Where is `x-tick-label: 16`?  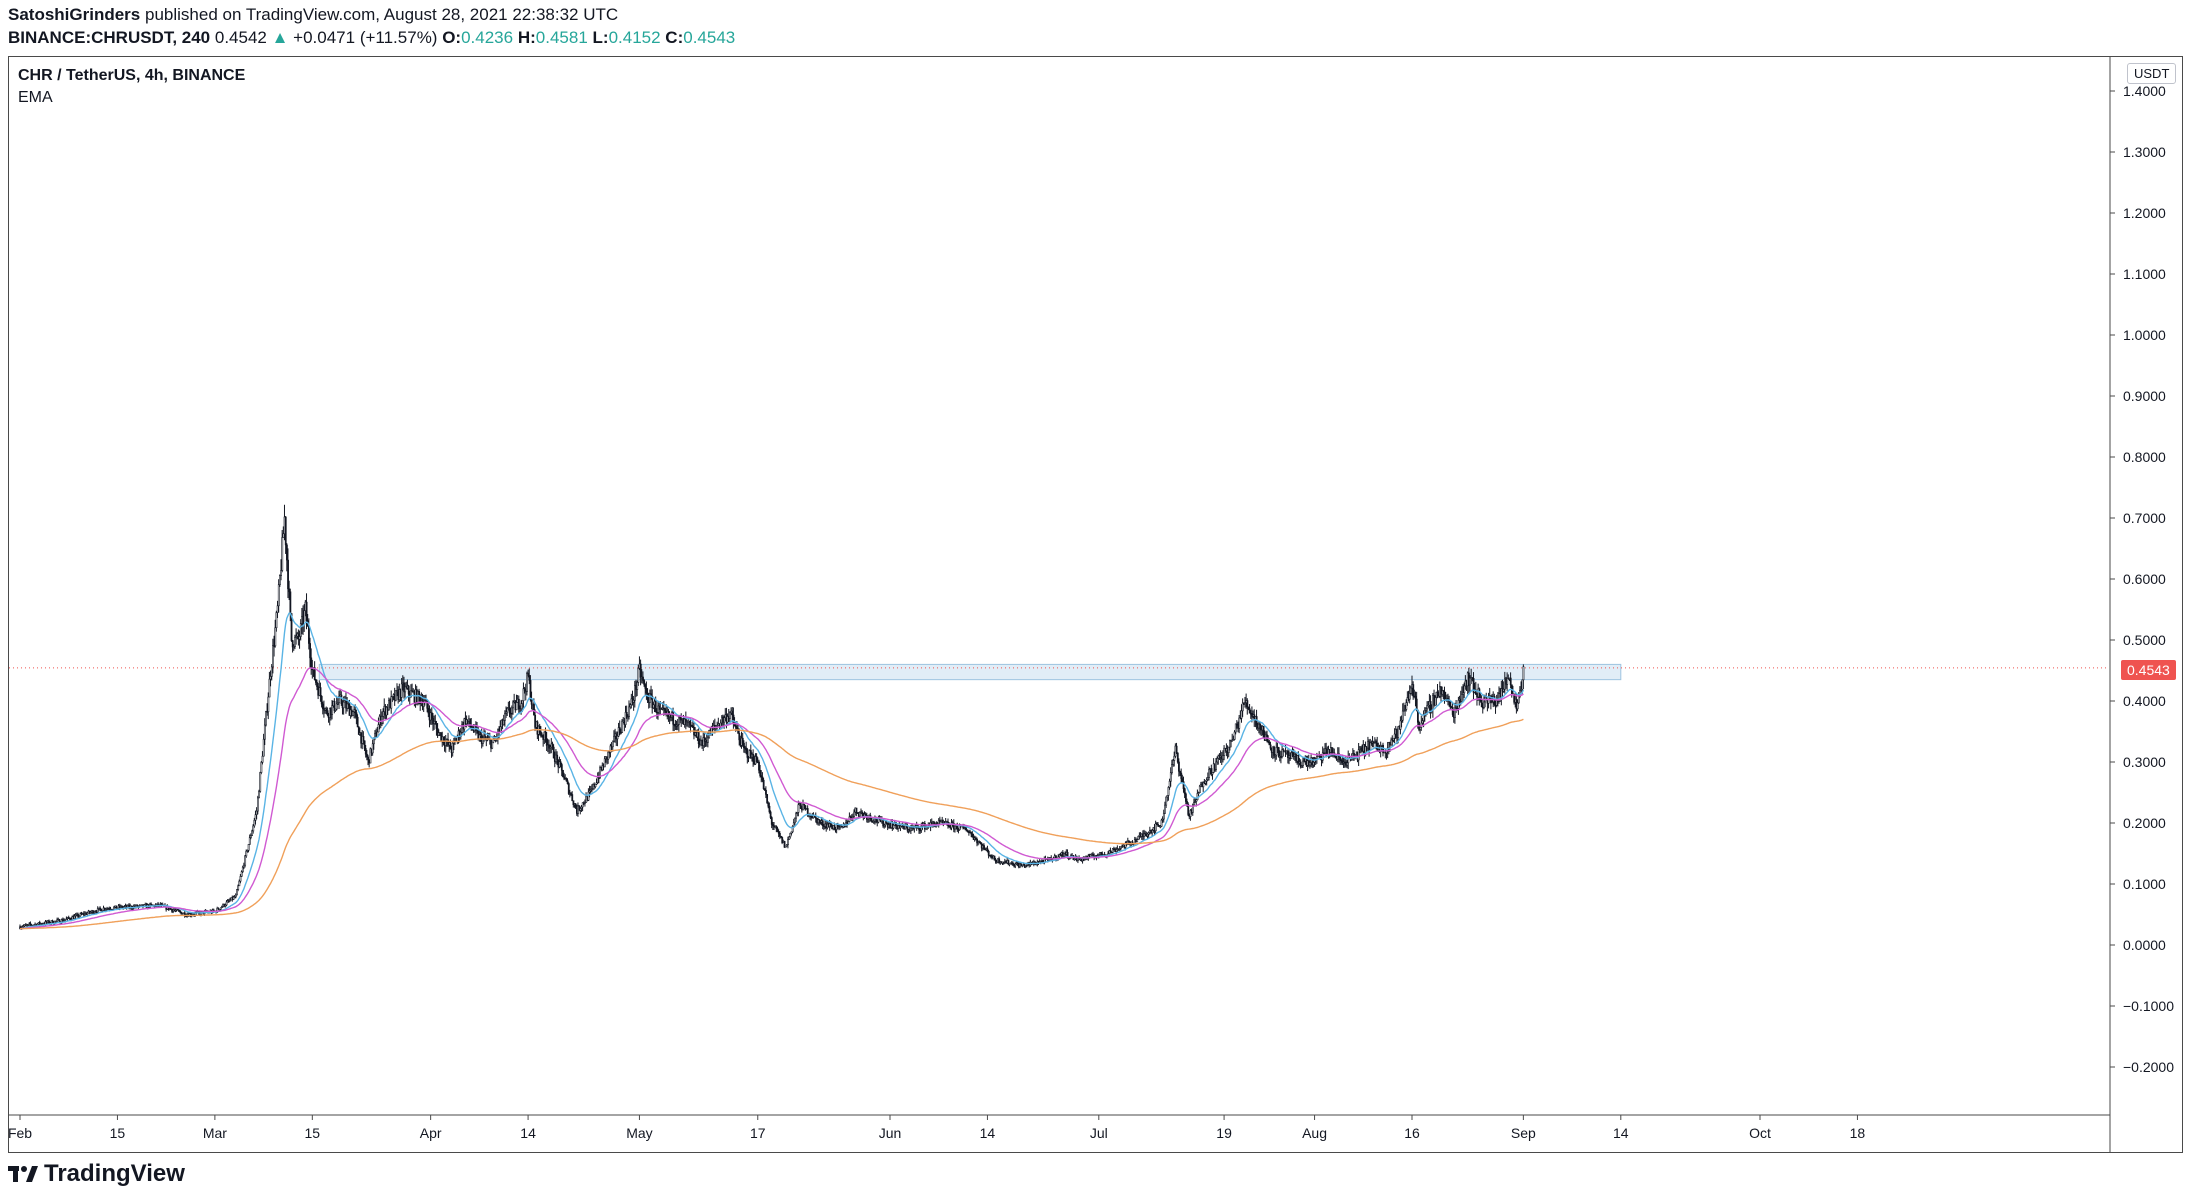
x-tick-label: 16 is located at coordinates (1412, 1133).